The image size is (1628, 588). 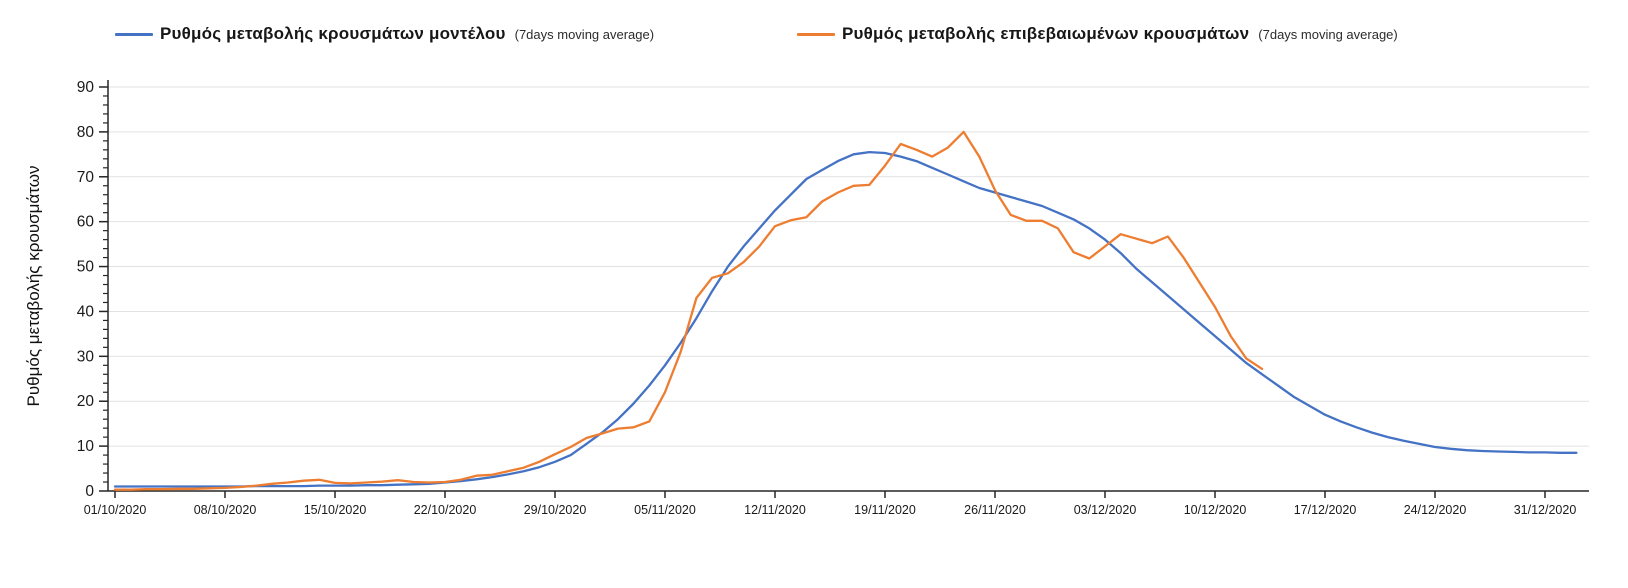 What do you see at coordinates (1105, 510) in the screenshot?
I see `x-tick-label: 03/12/2020` at bounding box center [1105, 510].